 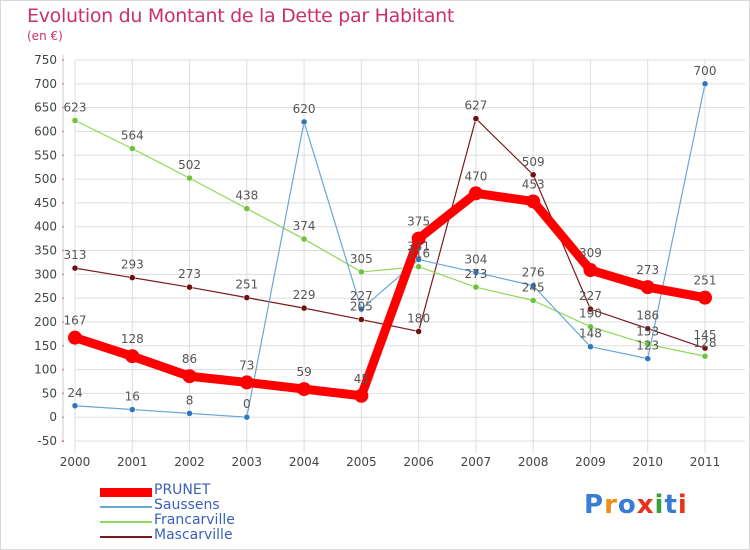 What do you see at coordinates (418, 318) in the screenshot?
I see `data-label: 180` at bounding box center [418, 318].